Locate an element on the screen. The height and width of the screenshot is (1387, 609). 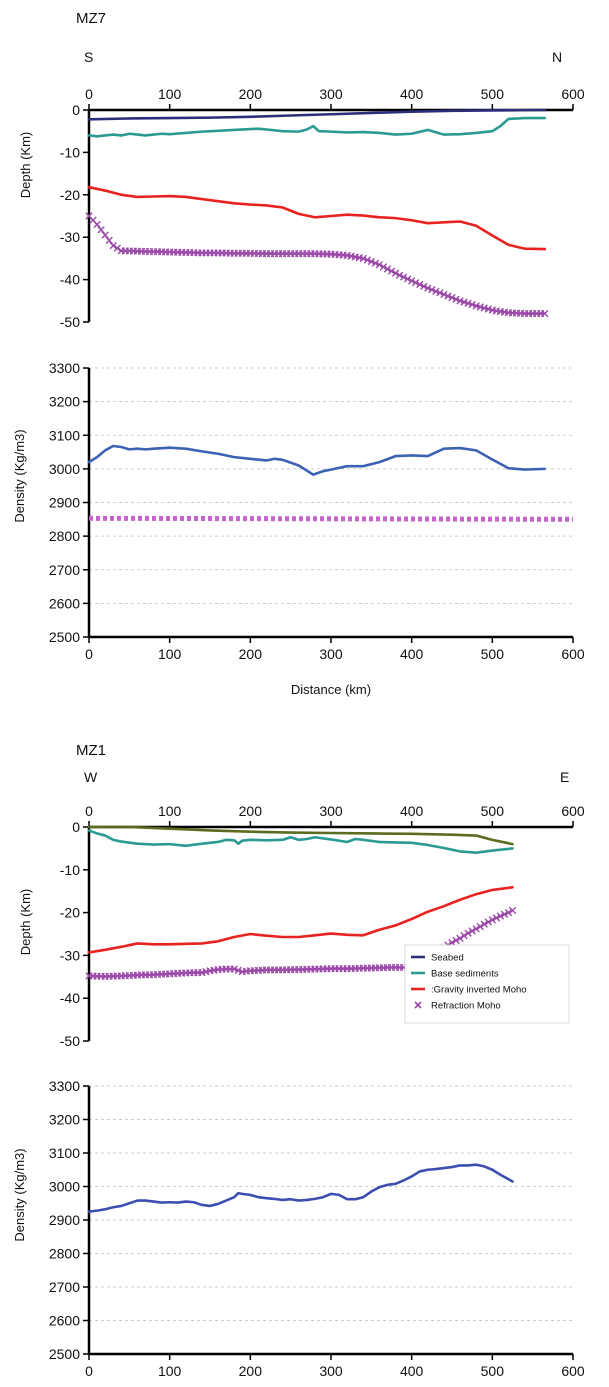
mz1-west-label: W is located at coordinates (91, 777).